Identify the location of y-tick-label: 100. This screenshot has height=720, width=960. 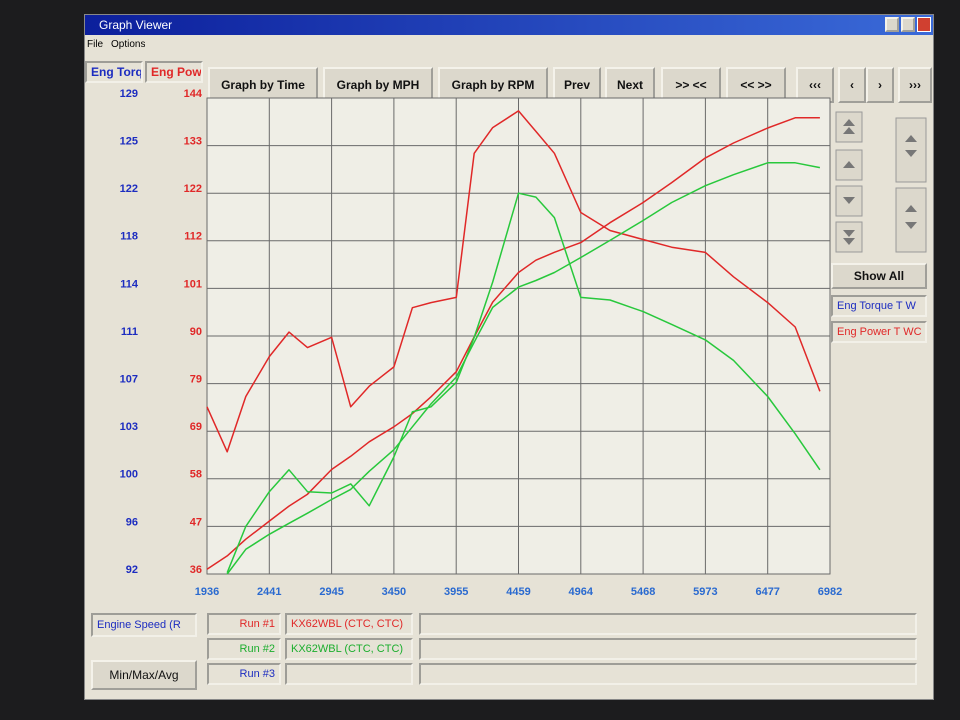
(129, 475).